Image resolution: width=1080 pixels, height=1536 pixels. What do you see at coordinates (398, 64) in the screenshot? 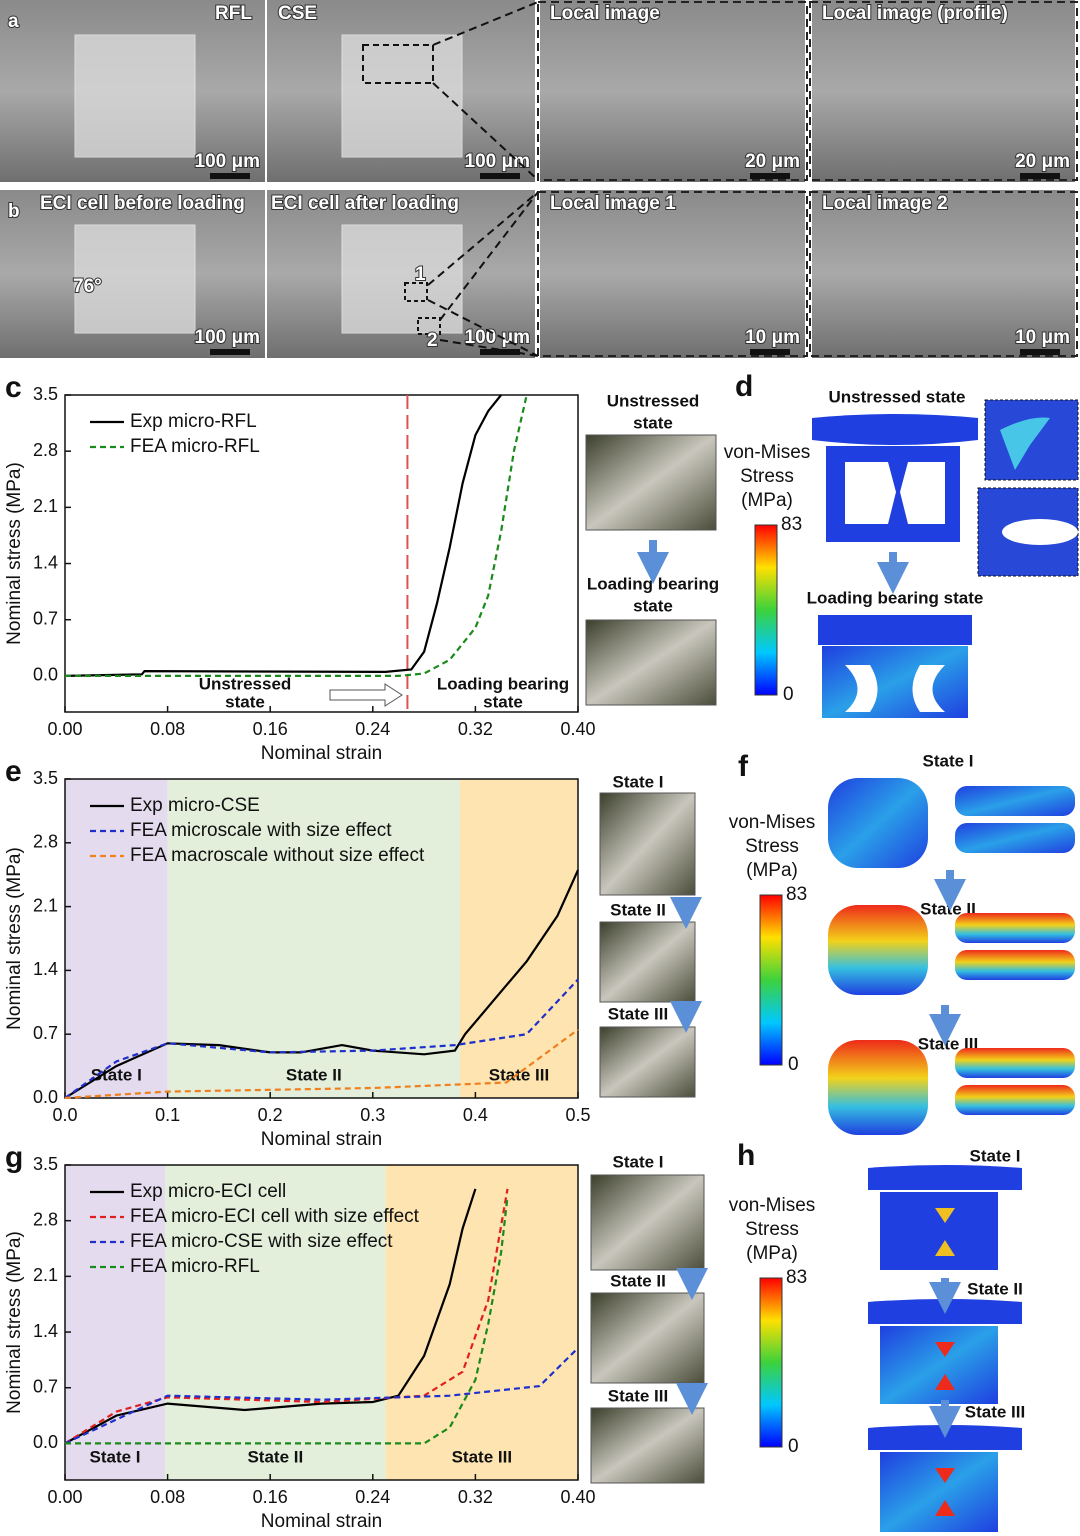
I see `zoom-box` at bounding box center [398, 64].